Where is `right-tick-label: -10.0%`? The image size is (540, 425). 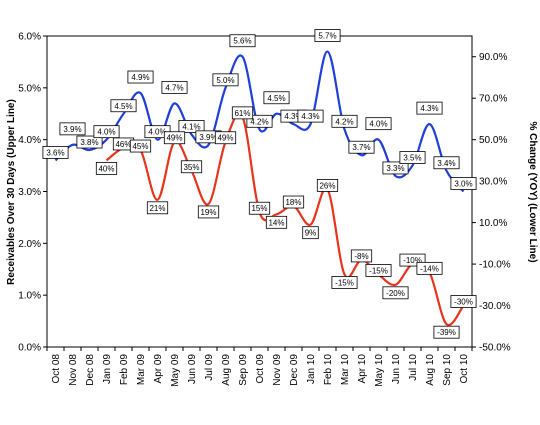
right-tick-label: -10.0% is located at coordinates (495, 265).